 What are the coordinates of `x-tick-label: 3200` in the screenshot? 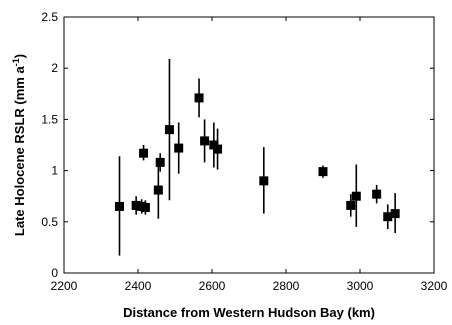 It's located at (434, 286).